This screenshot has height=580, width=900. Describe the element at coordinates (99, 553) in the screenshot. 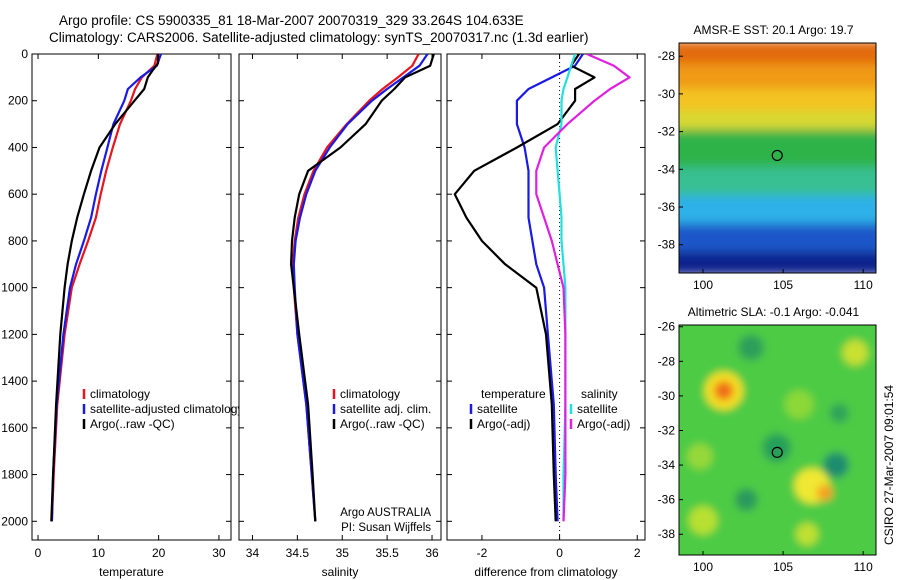

I see `x-tick-label: 10` at that location.